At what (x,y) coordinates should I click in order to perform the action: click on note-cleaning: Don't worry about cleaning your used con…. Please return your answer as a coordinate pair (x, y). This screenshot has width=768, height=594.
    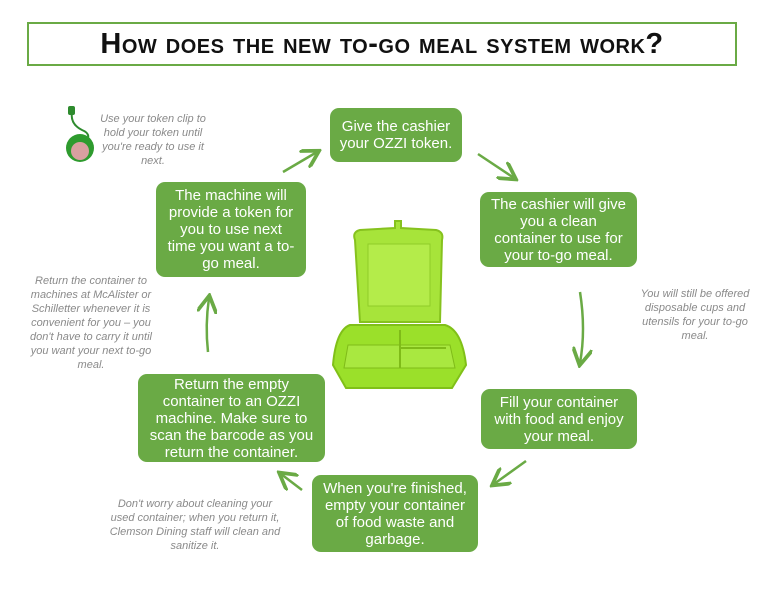
    Looking at the image, I should click on (195, 525).